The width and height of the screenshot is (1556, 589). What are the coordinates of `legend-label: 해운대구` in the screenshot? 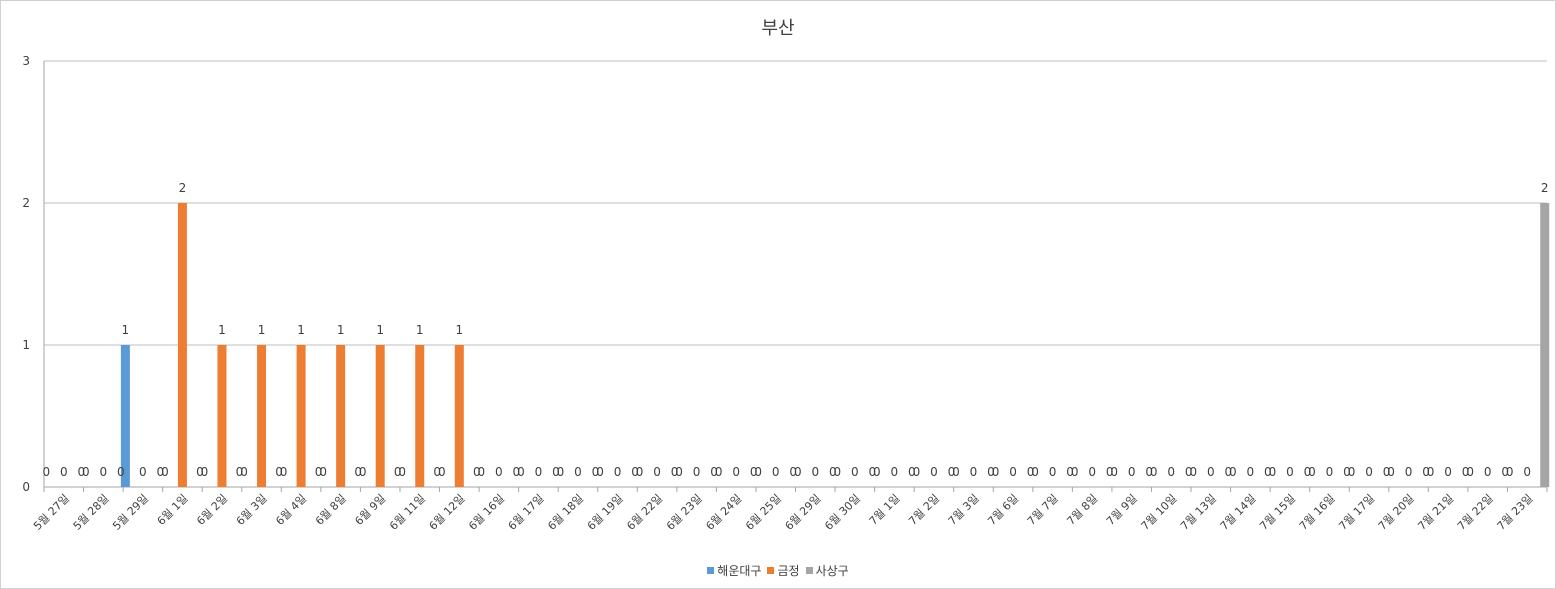 It's located at (739, 571).